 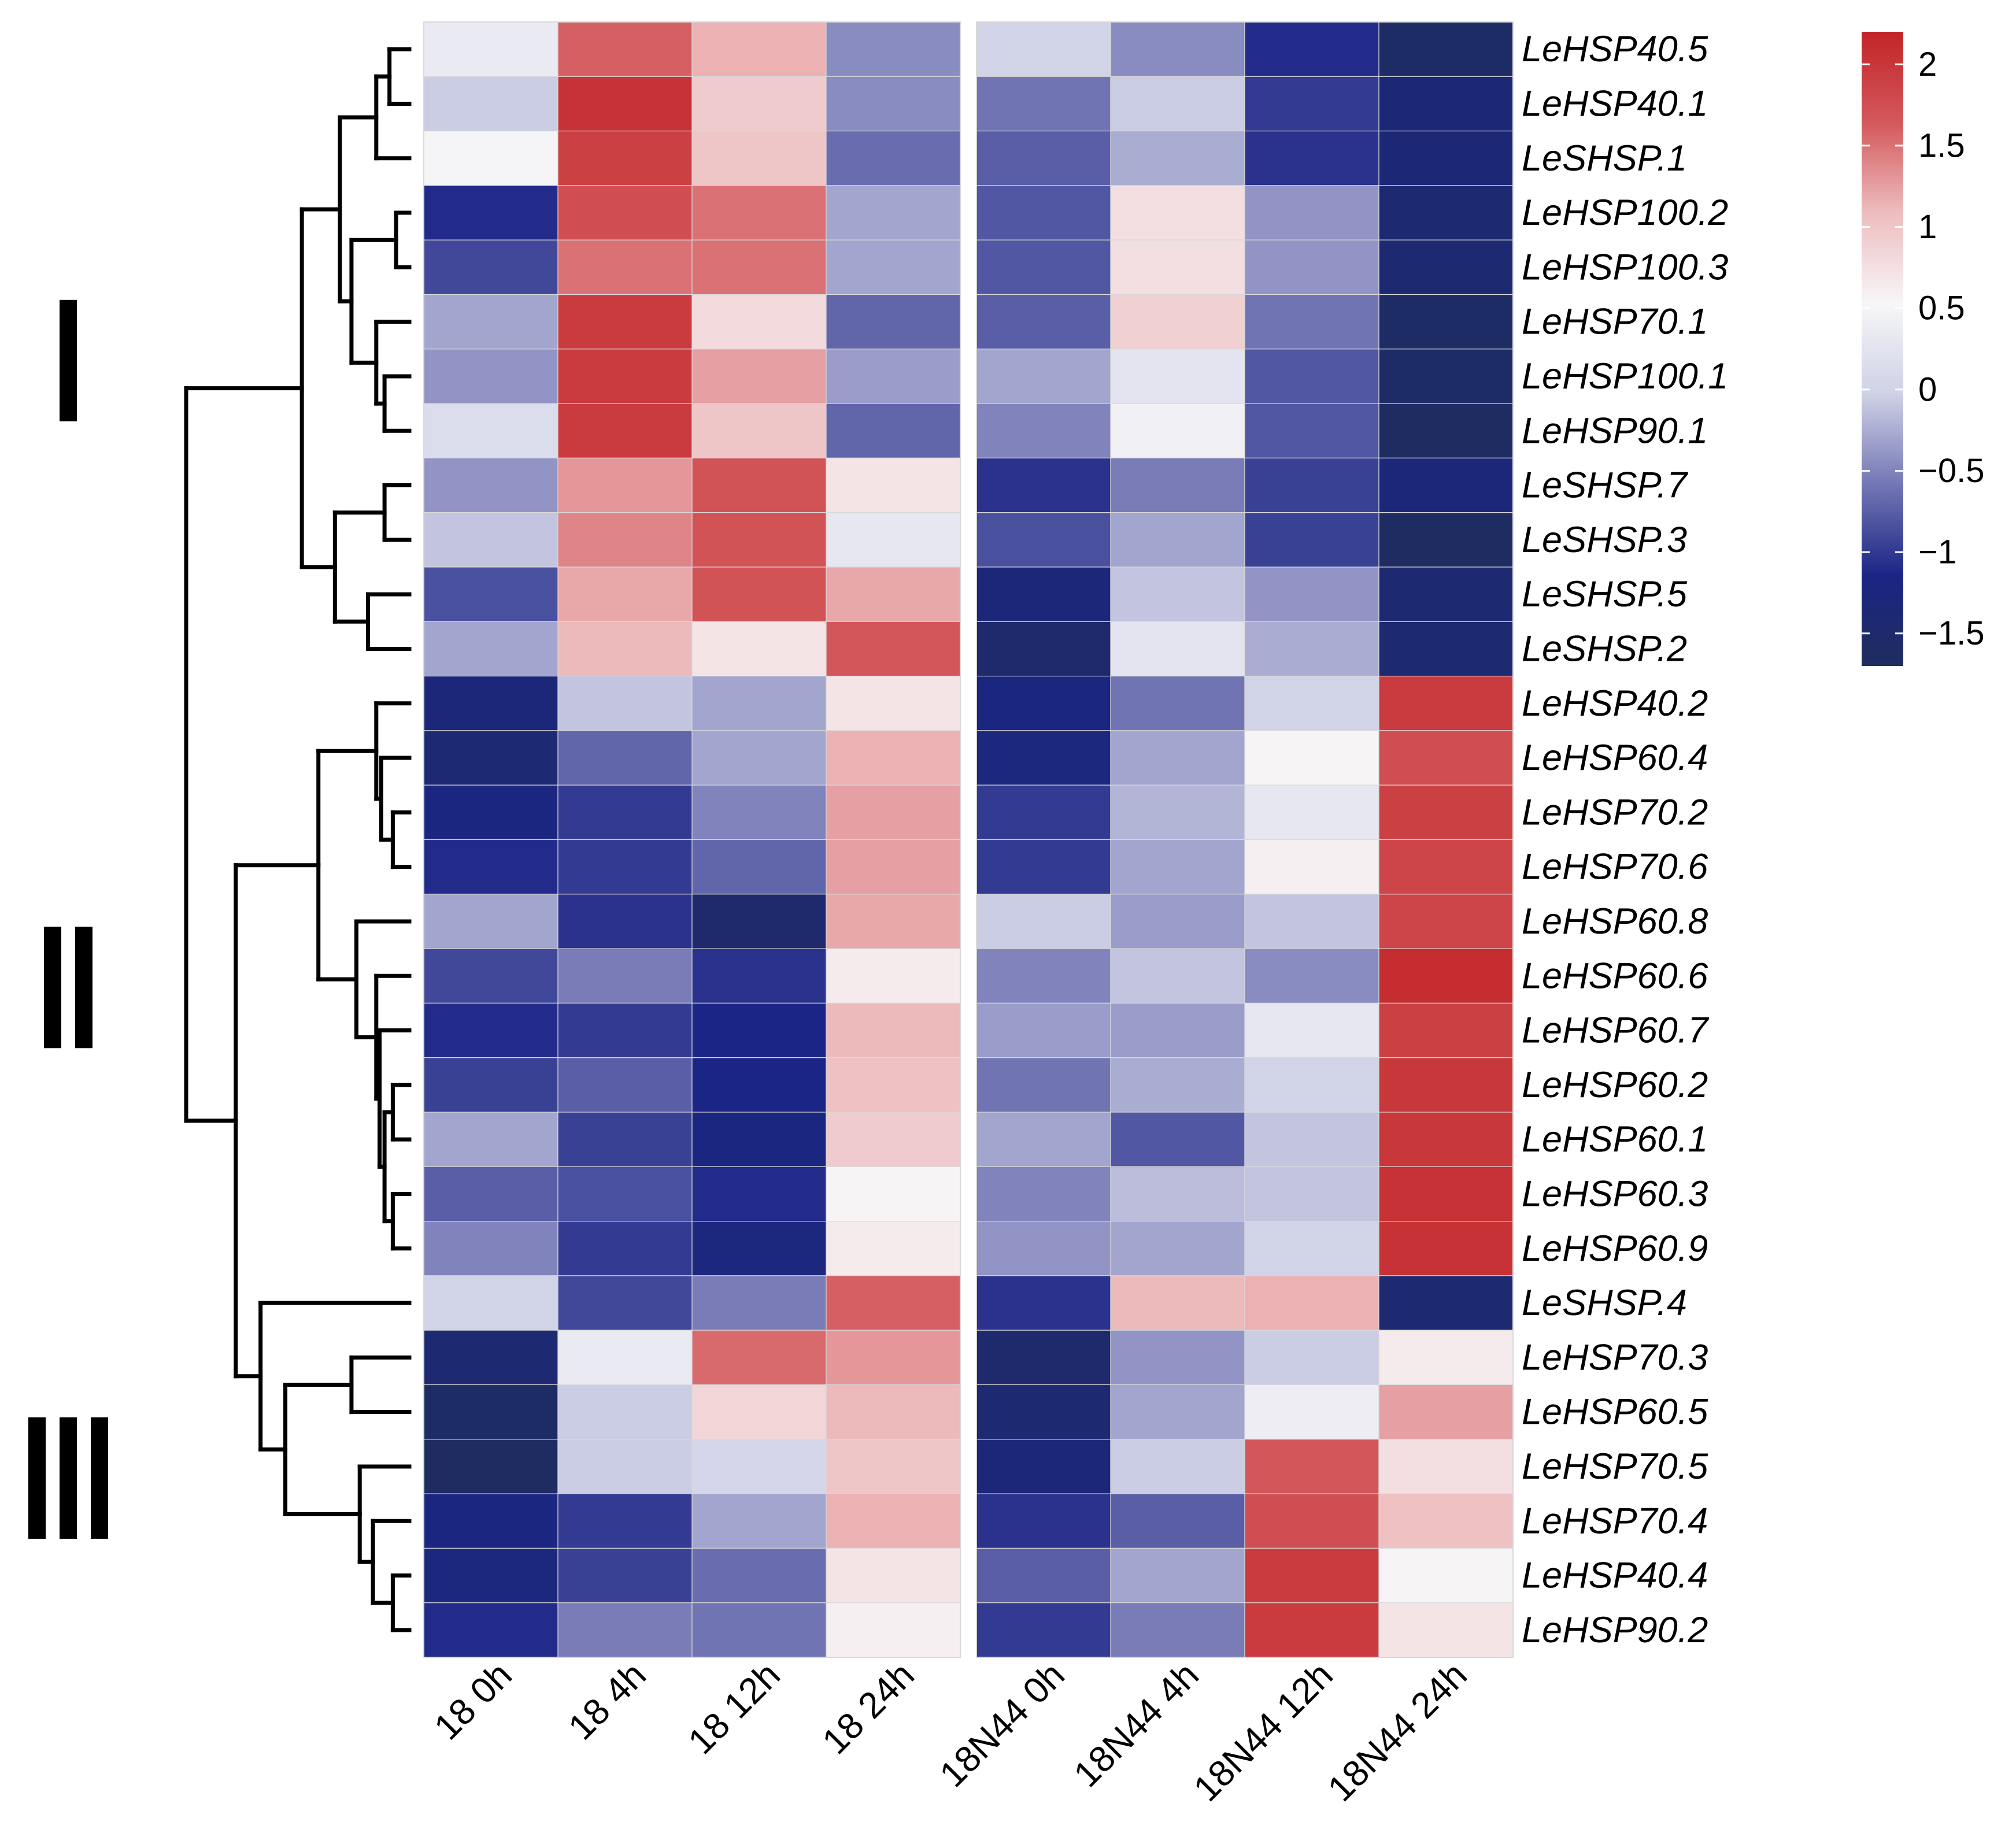 I want to click on row-label: LeHSP70.4, so click(x=1615, y=1521).